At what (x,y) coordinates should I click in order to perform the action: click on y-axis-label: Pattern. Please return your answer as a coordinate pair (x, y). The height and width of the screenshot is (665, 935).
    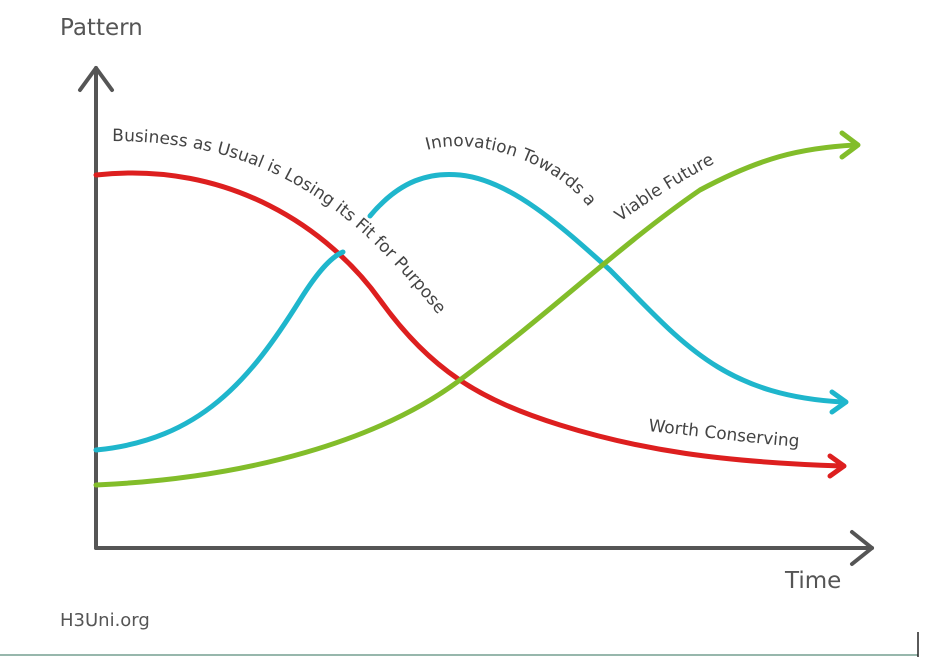
    Looking at the image, I should click on (101, 28).